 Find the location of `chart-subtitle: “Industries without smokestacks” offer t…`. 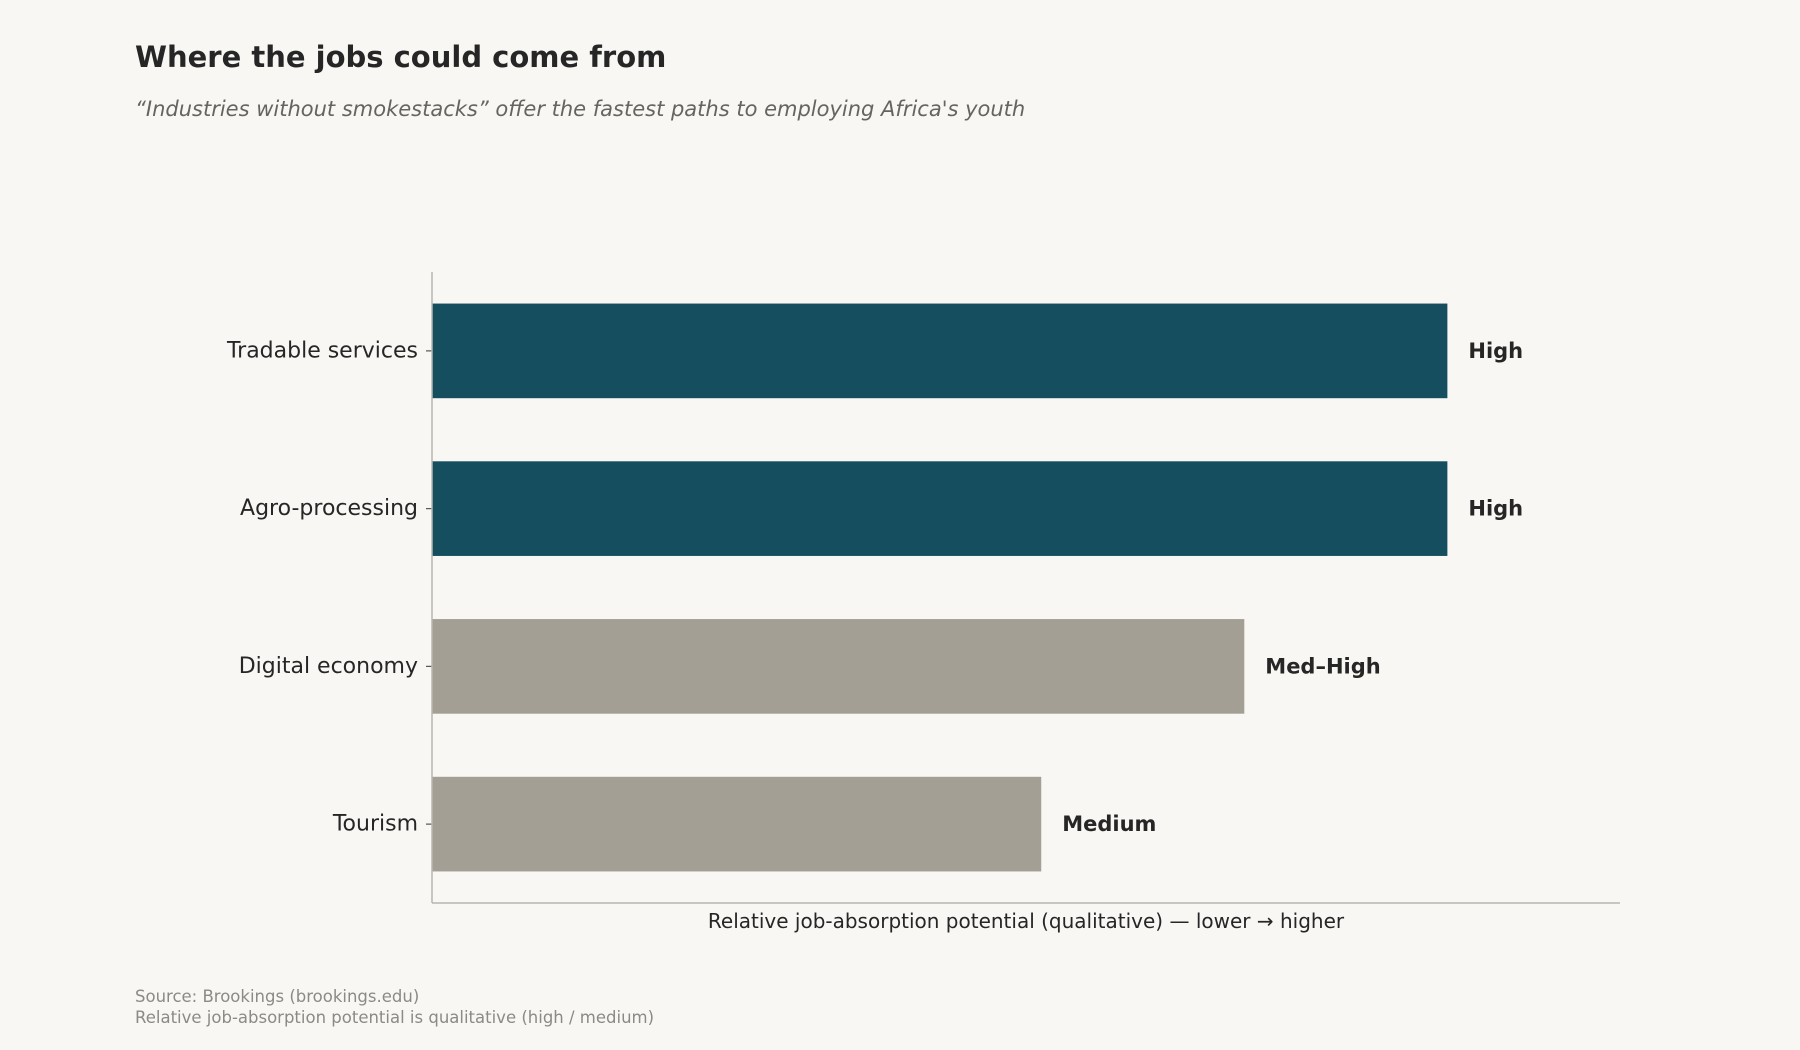

chart-subtitle: “Industries without smokestacks” offer t… is located at coordinates (580, 109).